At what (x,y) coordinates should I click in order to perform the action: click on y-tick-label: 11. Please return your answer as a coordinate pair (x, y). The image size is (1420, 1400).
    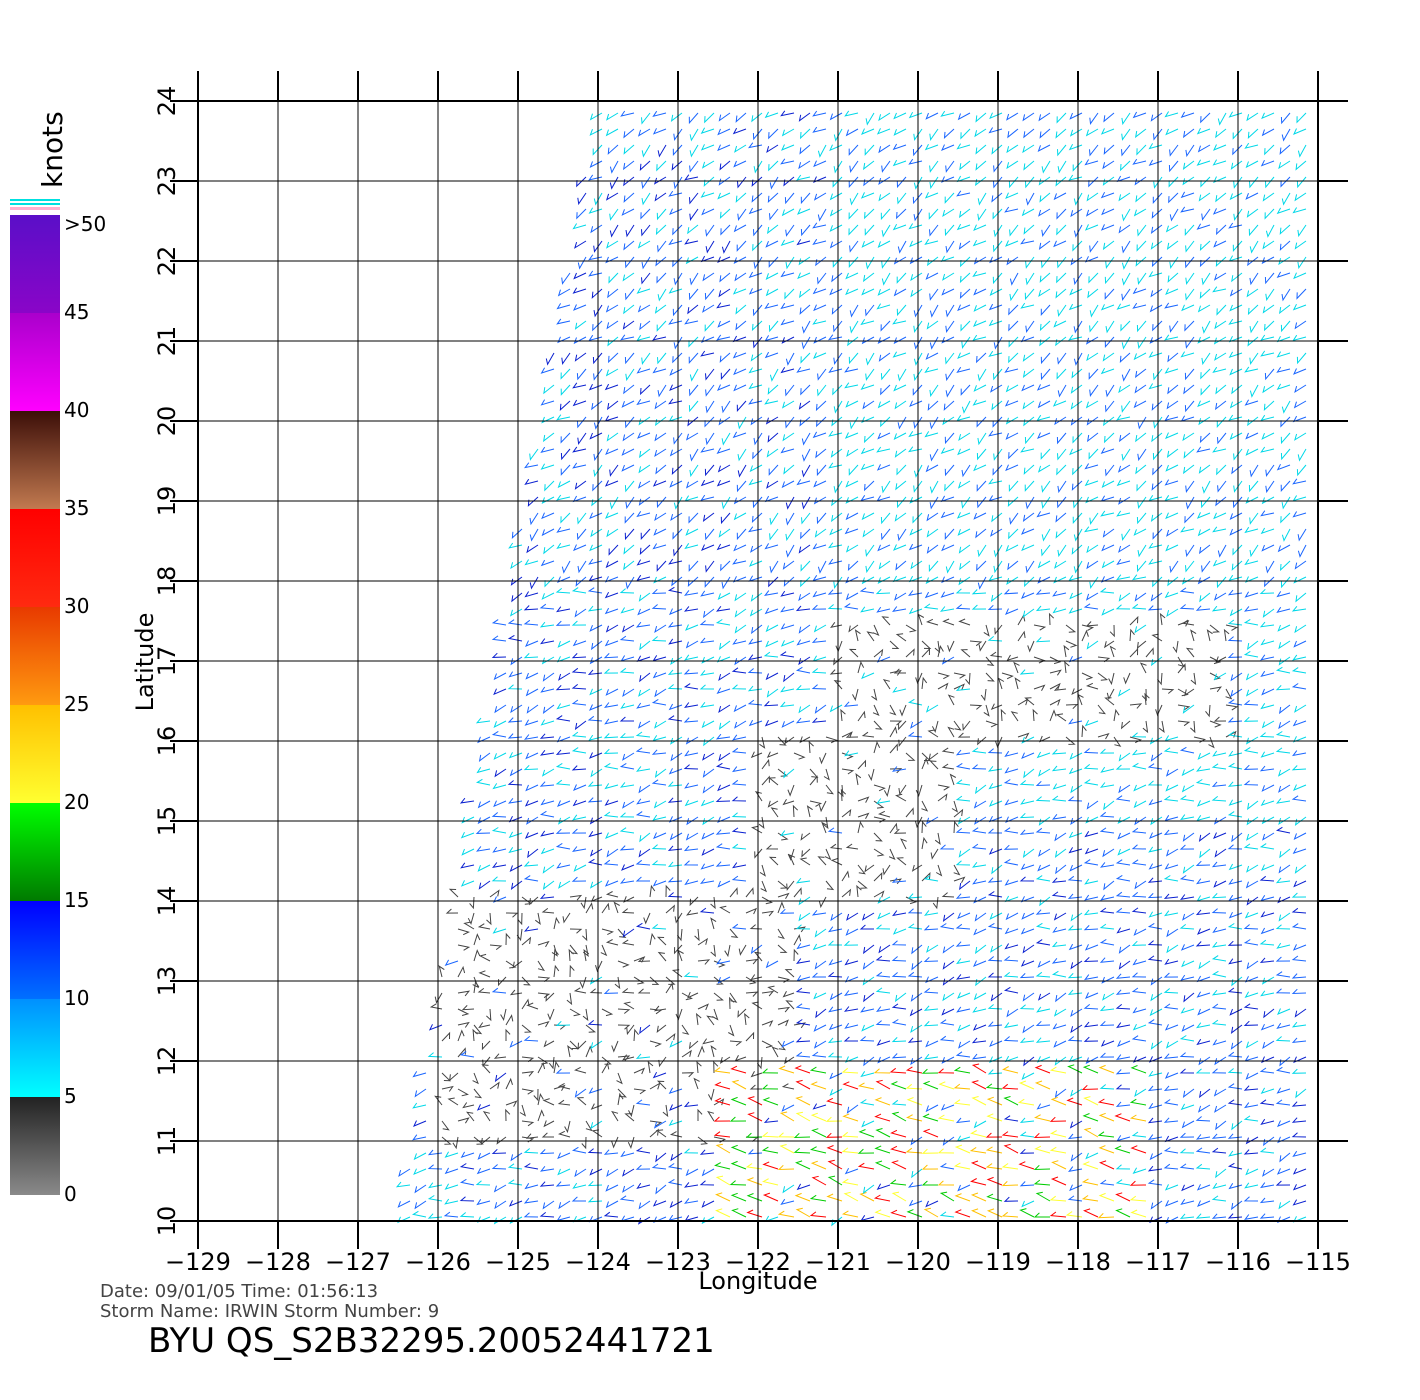
    Looking at the image, I should click on (167, 1141).